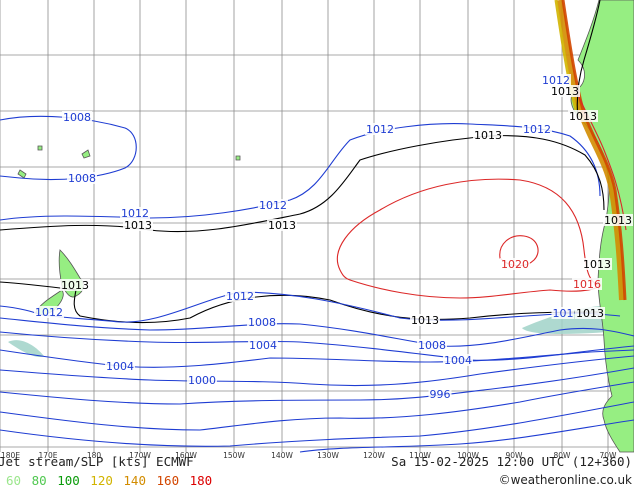  Describe the element at coordinates (317, 332) in the screenshot. I see `isobar-1008-south` at that location.